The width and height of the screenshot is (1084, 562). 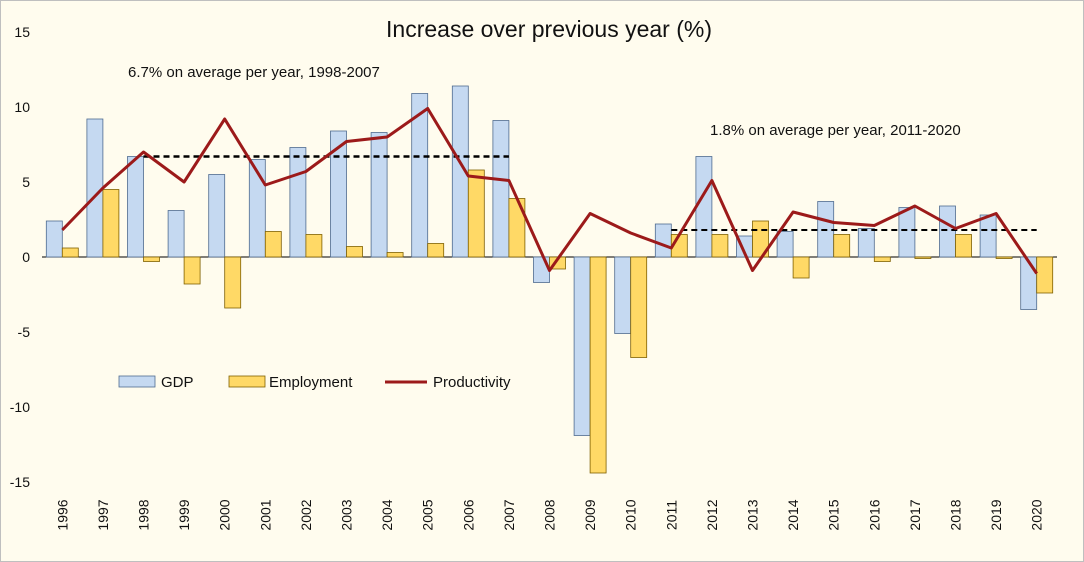 I want to click on employment-bar-2014, so click(x=801, y=267).